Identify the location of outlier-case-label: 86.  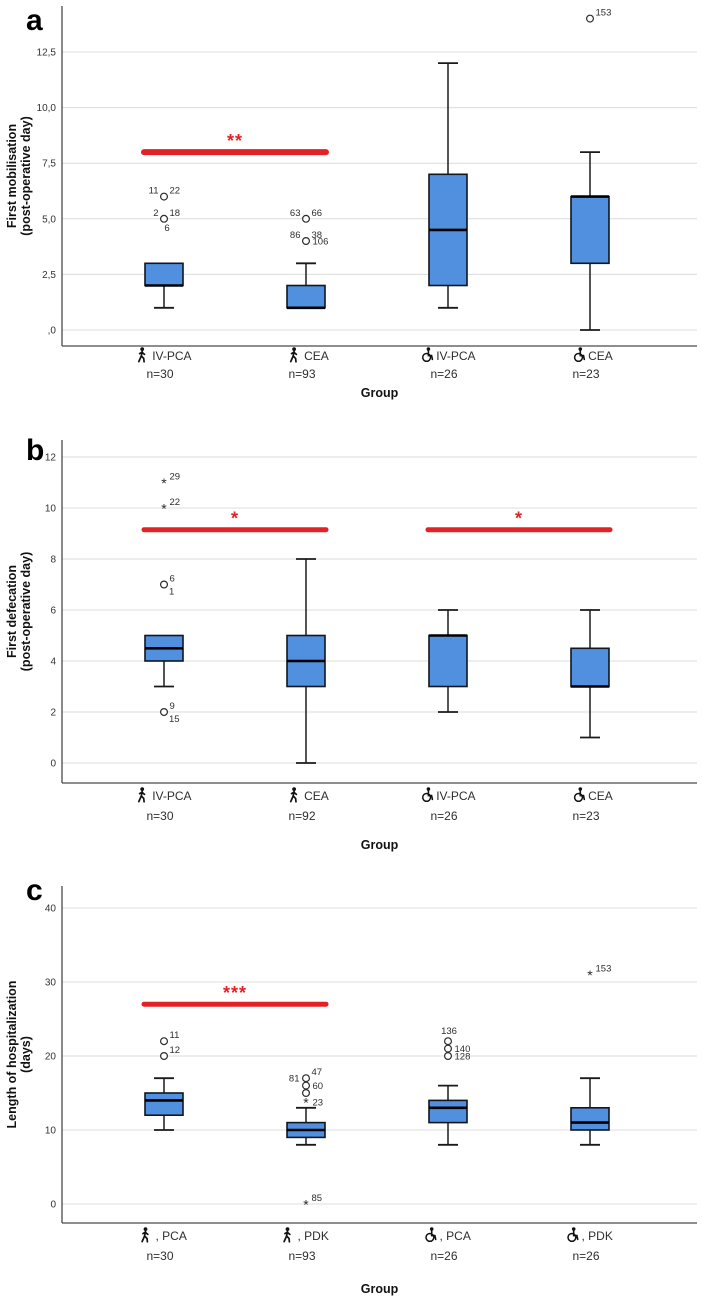
(295, 235).